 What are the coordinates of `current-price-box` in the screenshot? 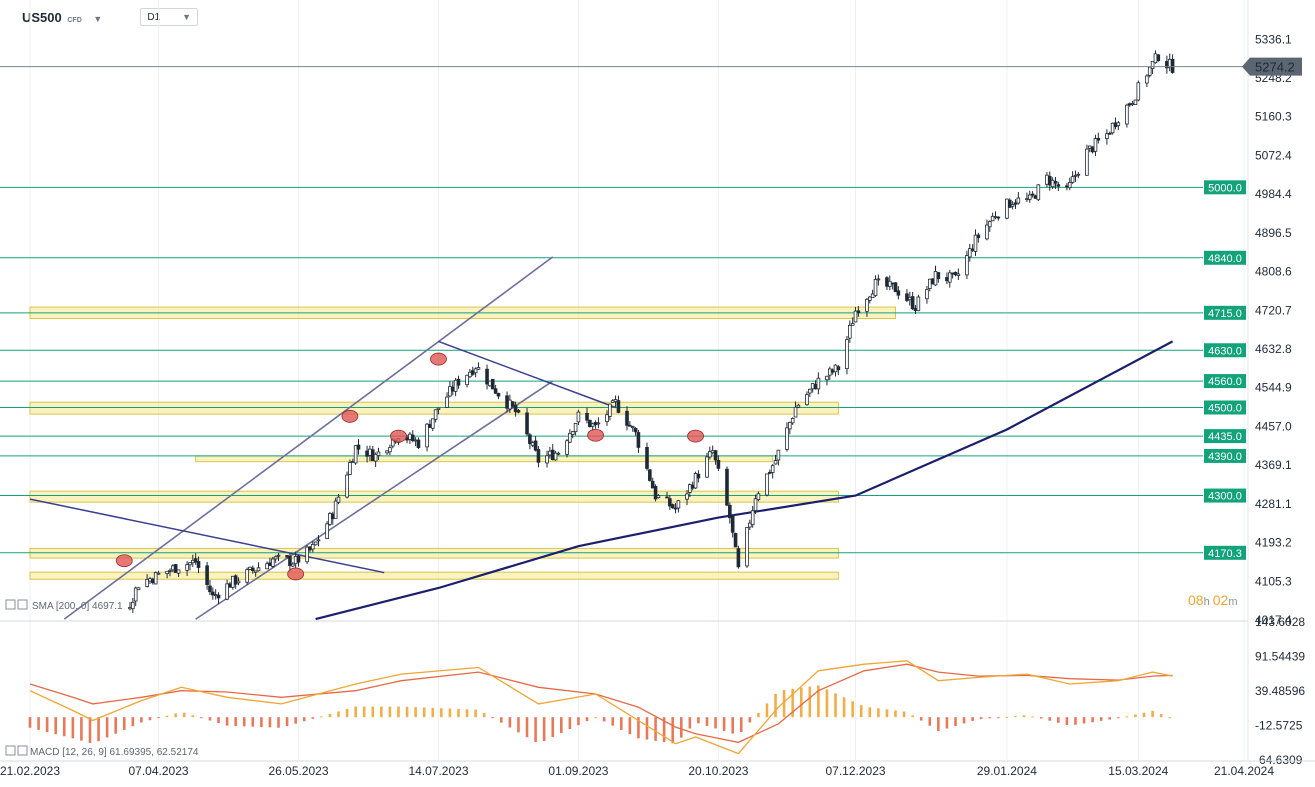 It's located at (1272, 66).